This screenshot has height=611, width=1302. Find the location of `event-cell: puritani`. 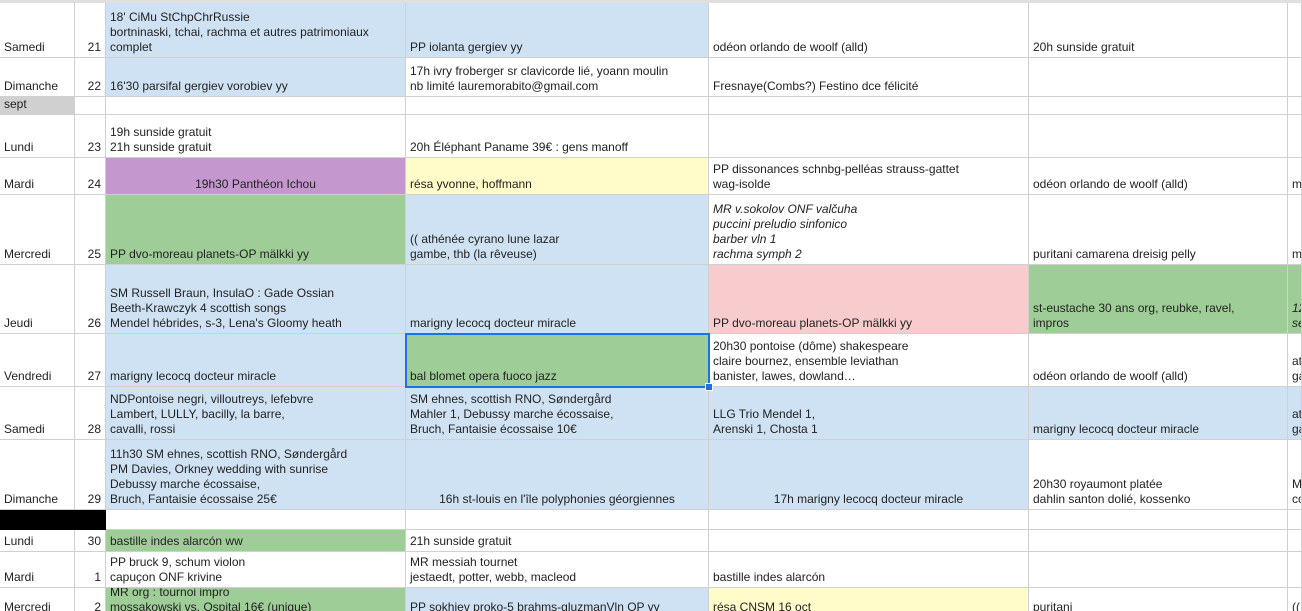

event-cell: puritani is located at coordinates (1158, 599).